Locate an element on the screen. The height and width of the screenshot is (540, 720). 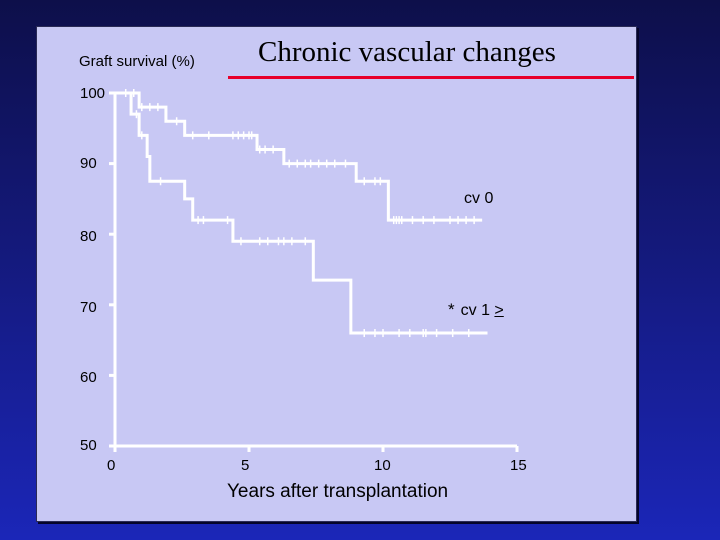
series-label-cv1: * cv 1 > is located at coordinates (476, 310).